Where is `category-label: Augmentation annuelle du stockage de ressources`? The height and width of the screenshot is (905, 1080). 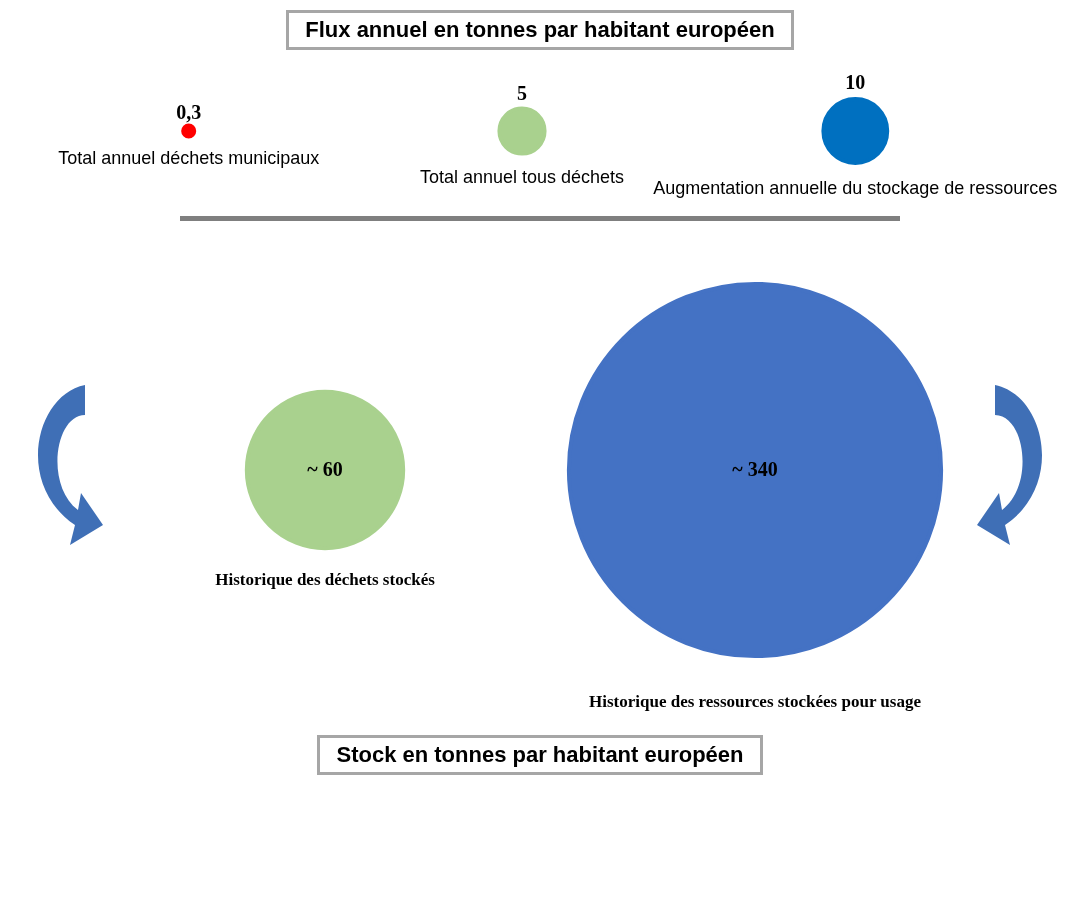
category-label: Augmentation annuelle du stockage de ressources is located at coordinates (855, 188).